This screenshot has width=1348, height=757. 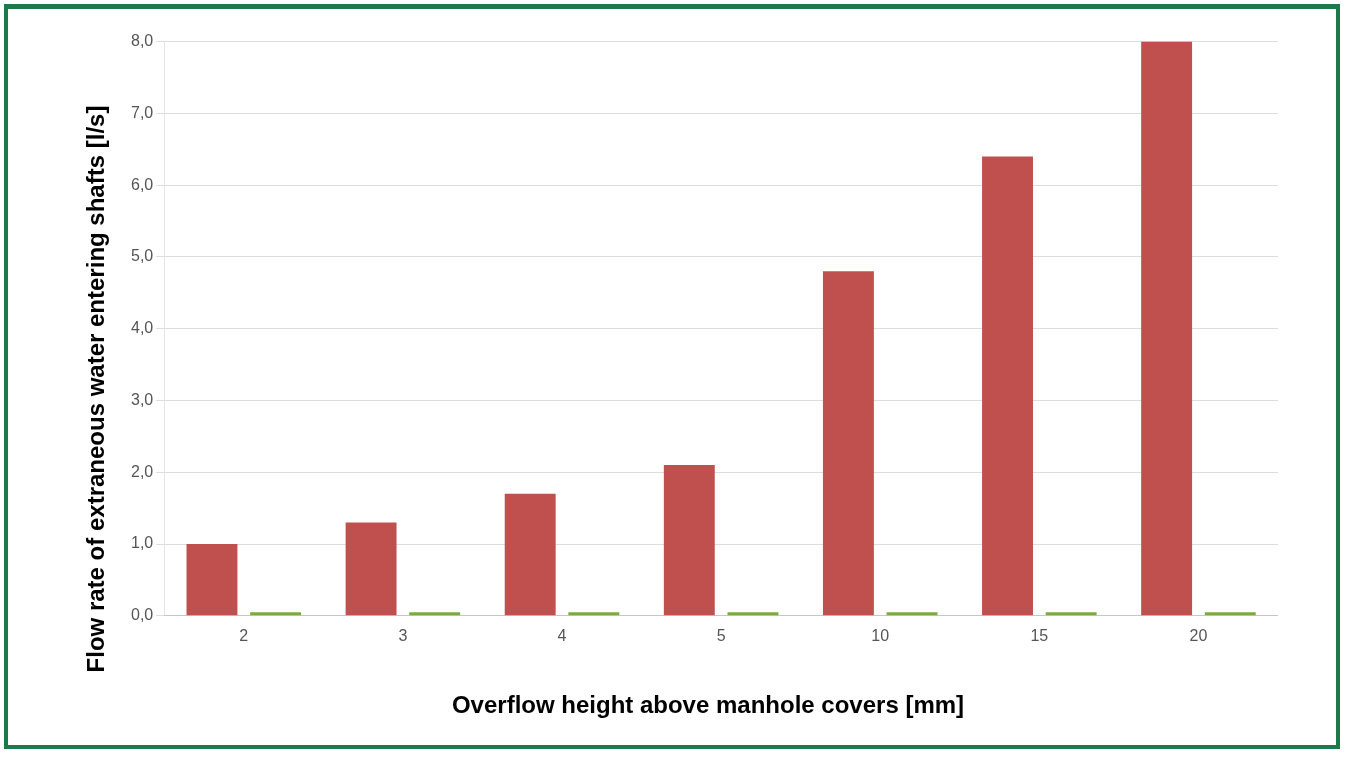 I want to click on x-tick-label: 3, so click(x=403, y=635).